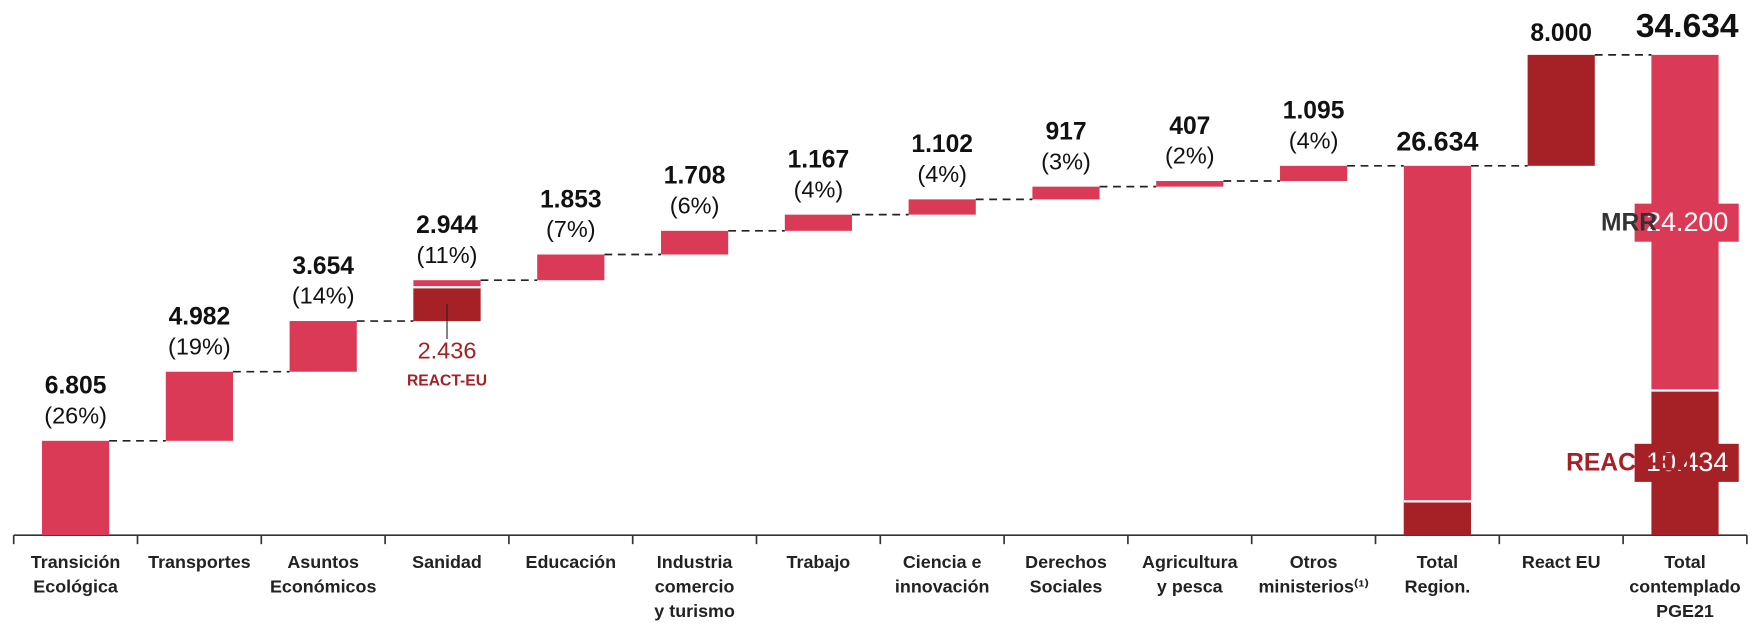 This screenshot has width=1755, height=627. Describe the element at coordinates (1437, 518) in the screenshot. I see `react-eu-bar` at that location.